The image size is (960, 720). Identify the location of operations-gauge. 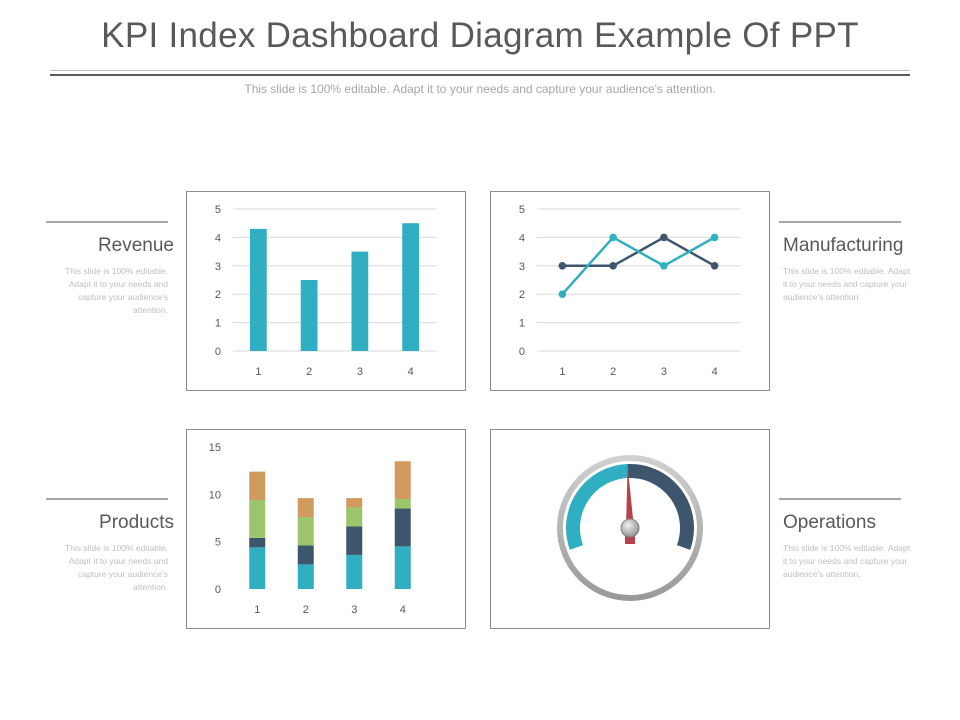
(630, 528).